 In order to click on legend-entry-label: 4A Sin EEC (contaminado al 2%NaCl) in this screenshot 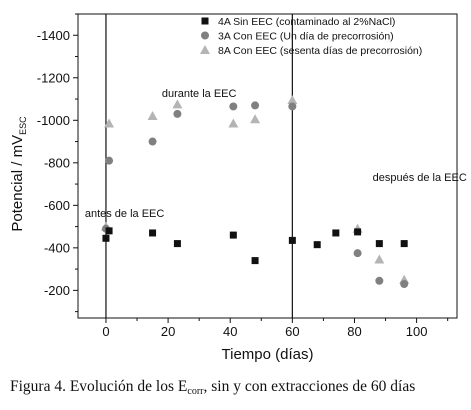, I will do `click(306, 22)`.